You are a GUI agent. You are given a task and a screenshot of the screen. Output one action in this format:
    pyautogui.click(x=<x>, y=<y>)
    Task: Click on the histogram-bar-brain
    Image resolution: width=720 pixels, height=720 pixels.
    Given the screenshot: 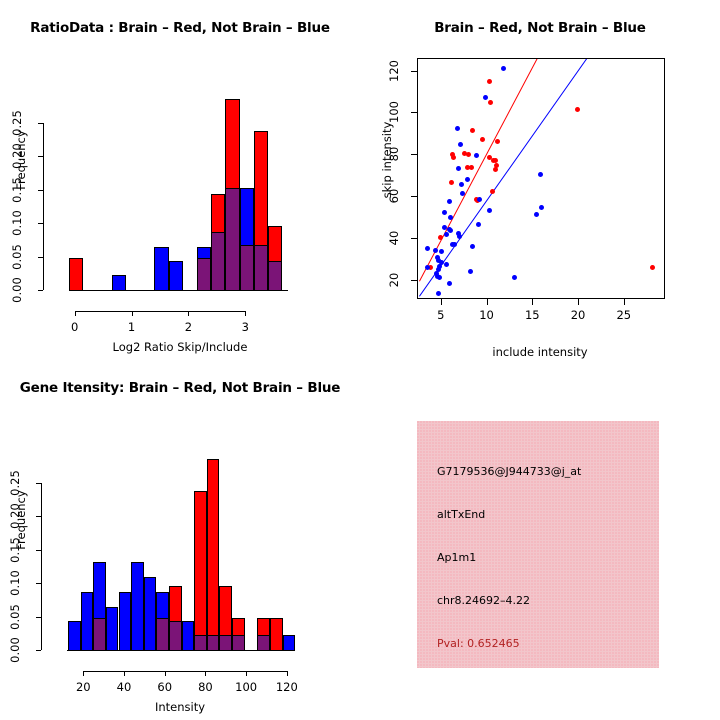 What is the action you would take?
    pyautogui.click(x=76, y=274)
    